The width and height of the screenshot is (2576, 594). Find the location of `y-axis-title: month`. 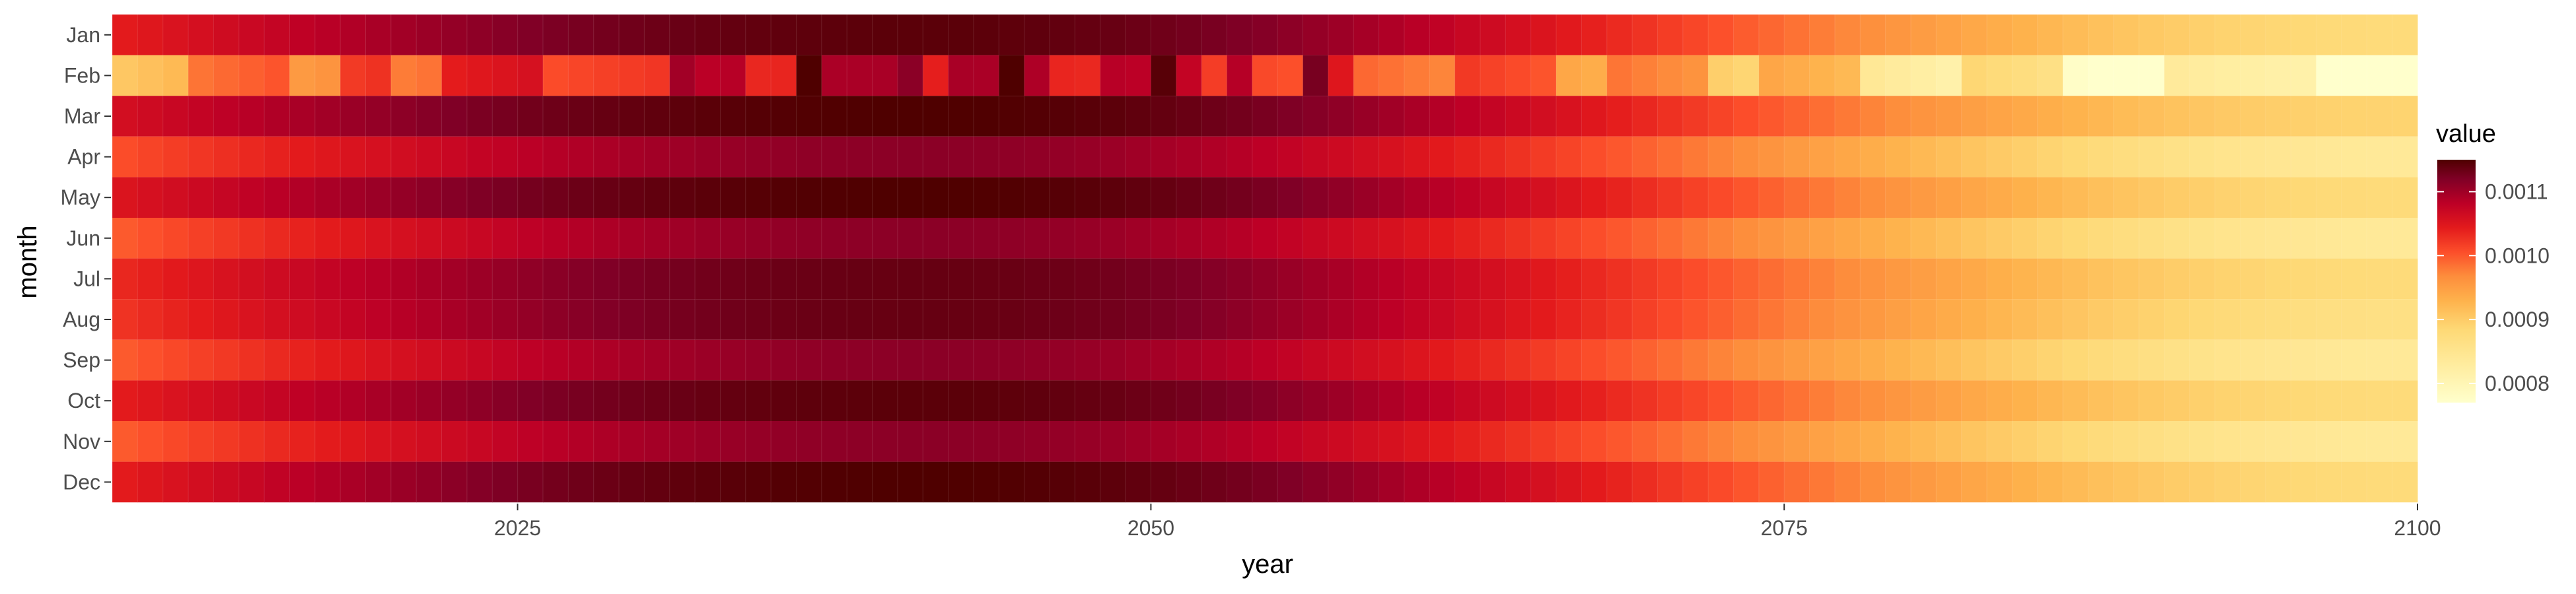

y-axis-title: month is located at coordinates (28, 261).